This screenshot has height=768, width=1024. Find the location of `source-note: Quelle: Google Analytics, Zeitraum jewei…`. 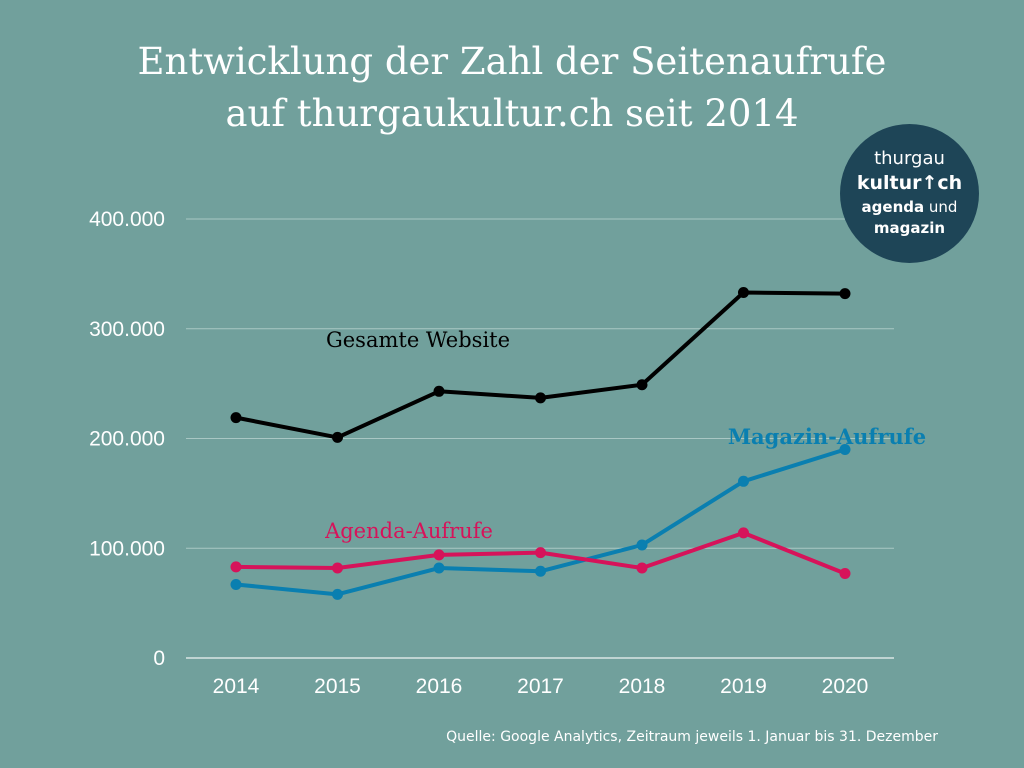

source-note: Quelle: Google Analytics, Zeitraum jewei… is located at coordinates (692, 737).